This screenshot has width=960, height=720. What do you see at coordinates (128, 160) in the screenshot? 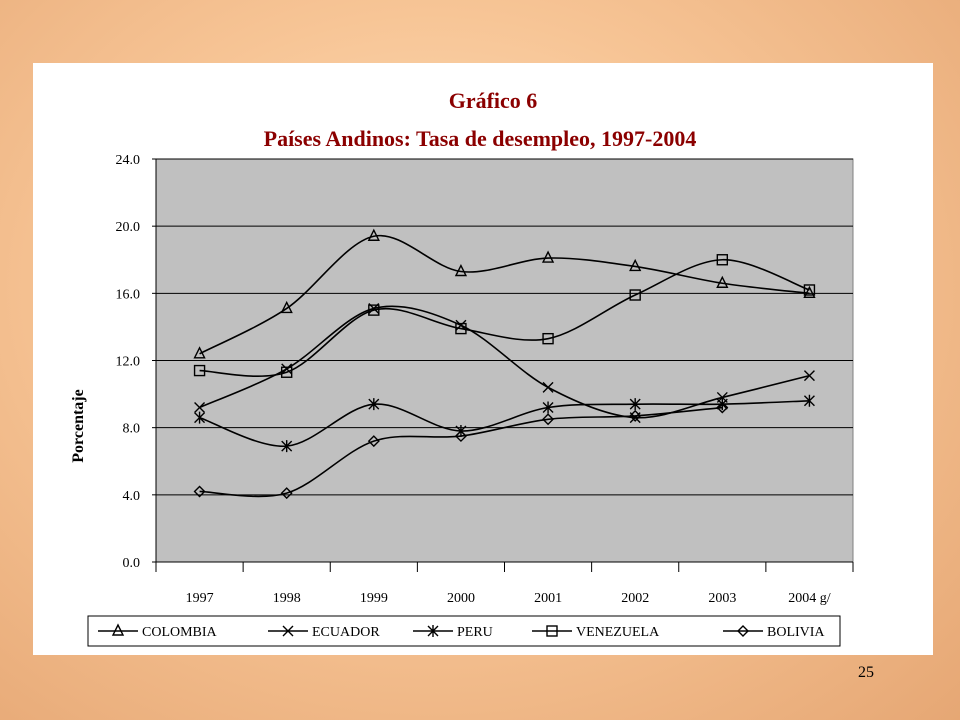
I see `y-tick-label: 24.0` at bounding box center [128, 160].